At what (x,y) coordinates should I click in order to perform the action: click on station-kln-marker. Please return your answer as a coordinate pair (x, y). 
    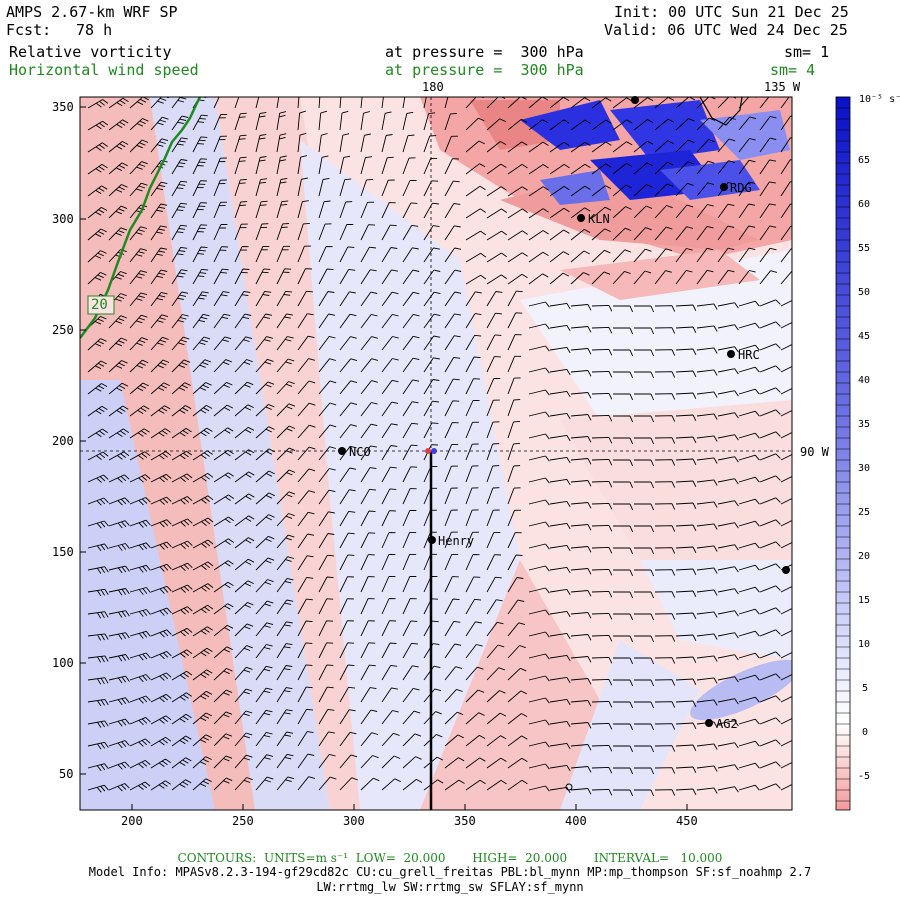
    Looking at the image, I should click on (581, 218).